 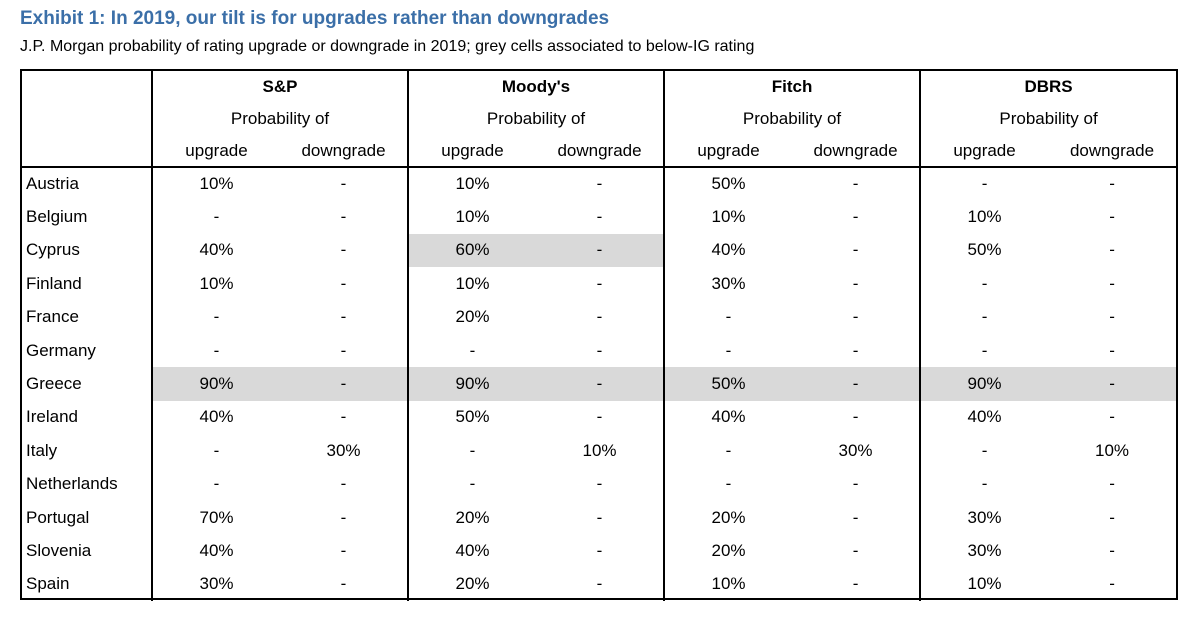 I want to click on country-cell: Italy, so click(x=42, y=450).